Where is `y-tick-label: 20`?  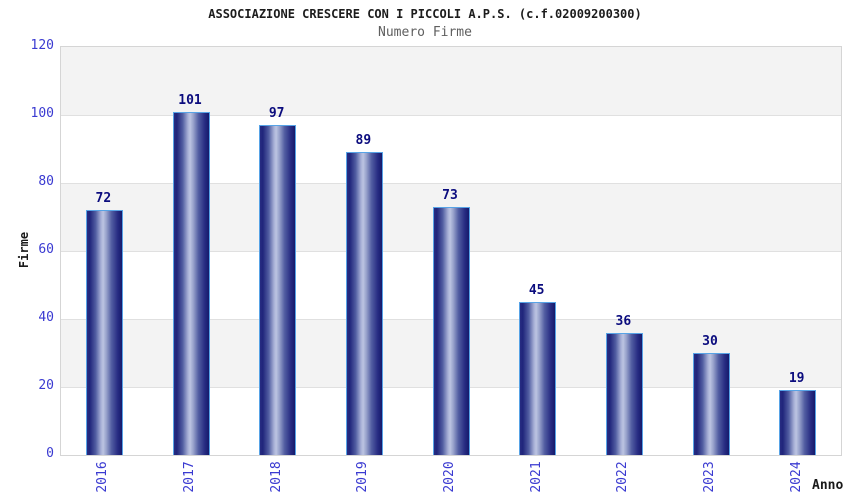
y-tick-label: 20 is located at coordinates (46, 385).